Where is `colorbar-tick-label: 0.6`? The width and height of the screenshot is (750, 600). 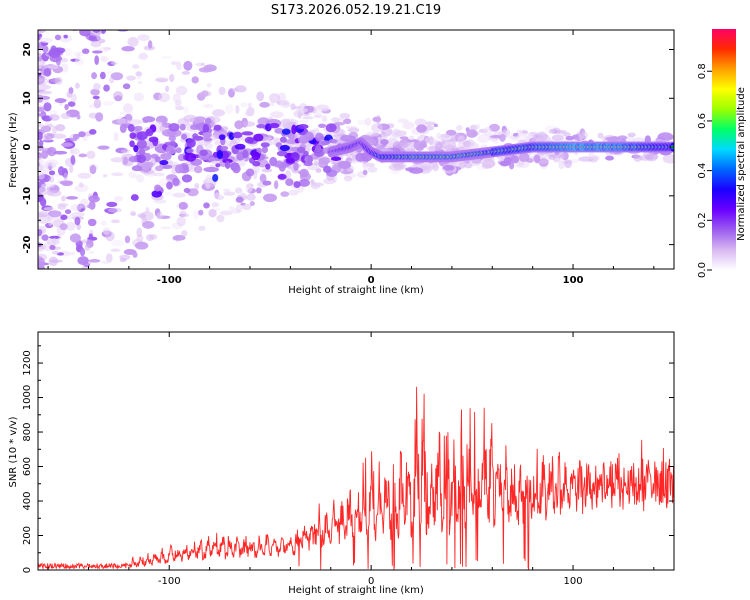
colorbar-tick-label: 0.6 is located at coordinates (702, 121).